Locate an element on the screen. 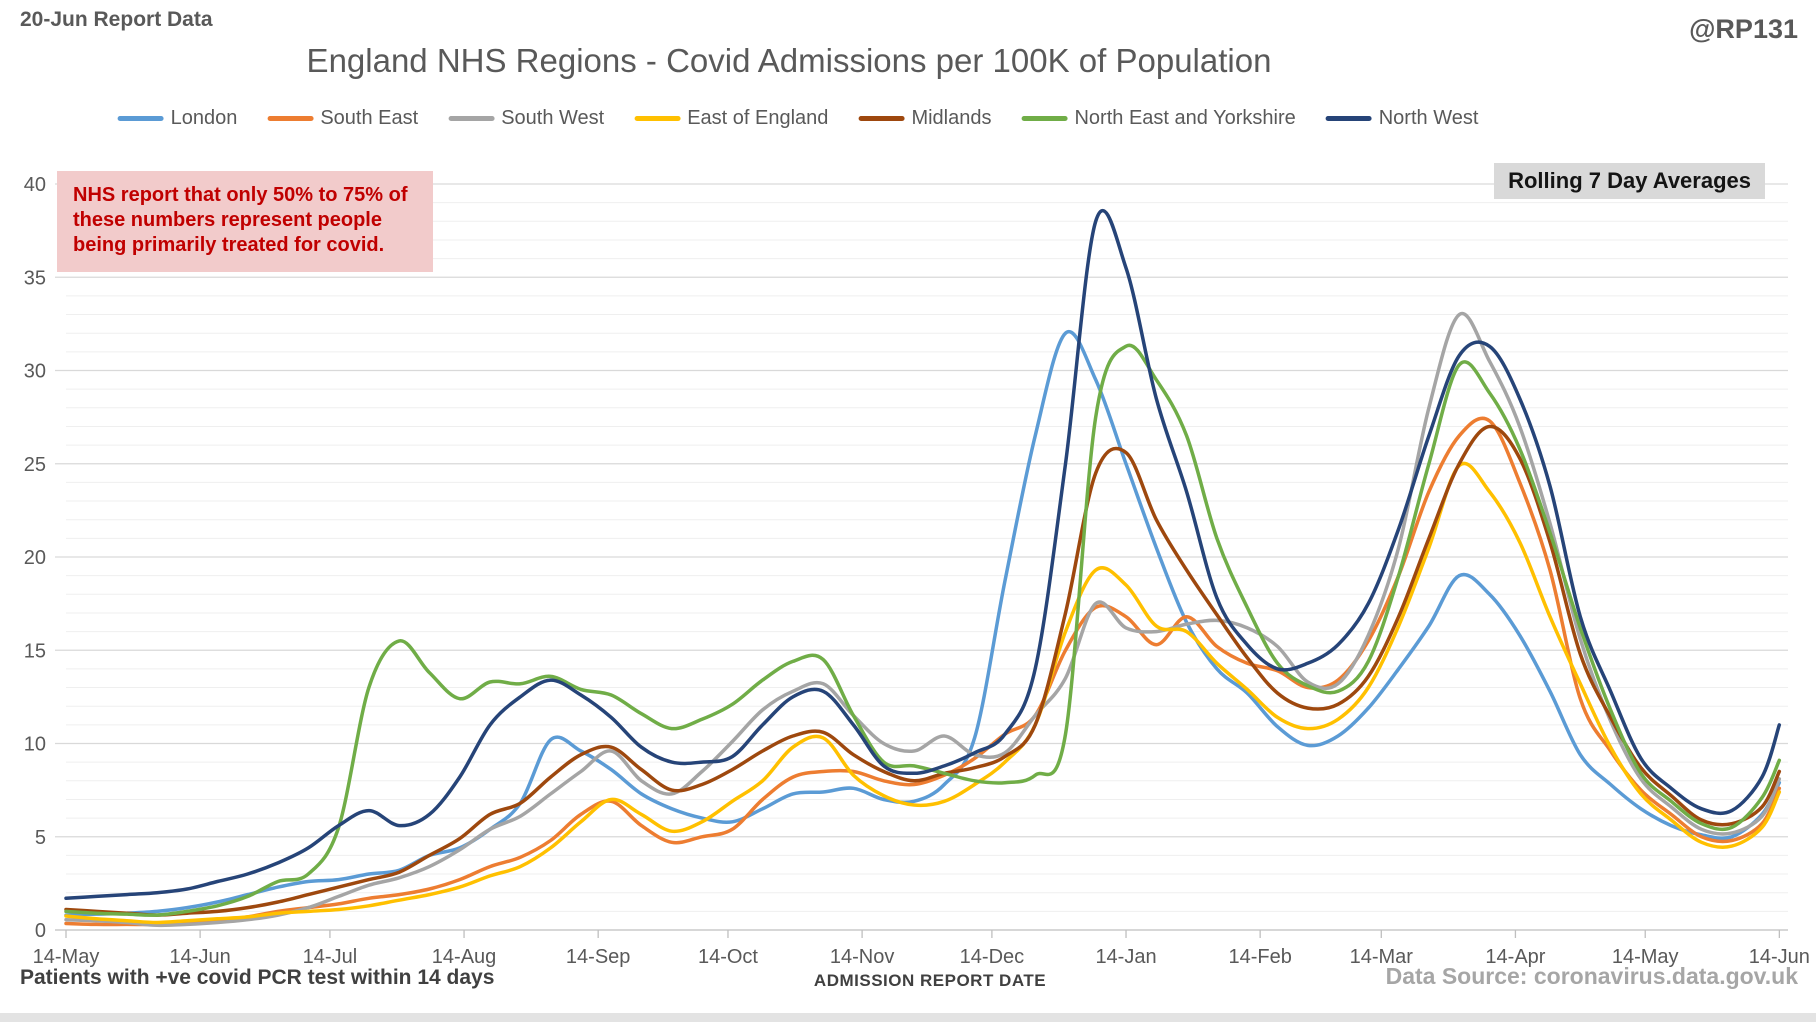 The width and height of the screenshot is (1816, 1022). x-axis-title: ADMISSION REPORT DATE is located at coordinates (930, 980).